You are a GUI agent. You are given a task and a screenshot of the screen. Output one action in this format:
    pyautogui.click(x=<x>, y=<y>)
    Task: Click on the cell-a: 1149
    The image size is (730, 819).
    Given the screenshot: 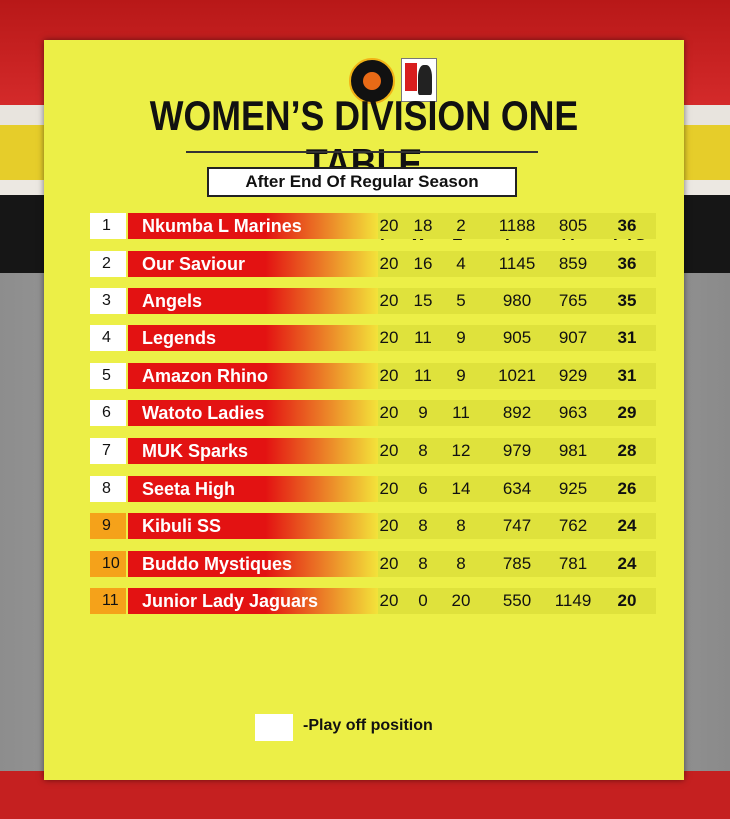 What is the action you would take?
    pyautogui.click(x=573, y=600)
    